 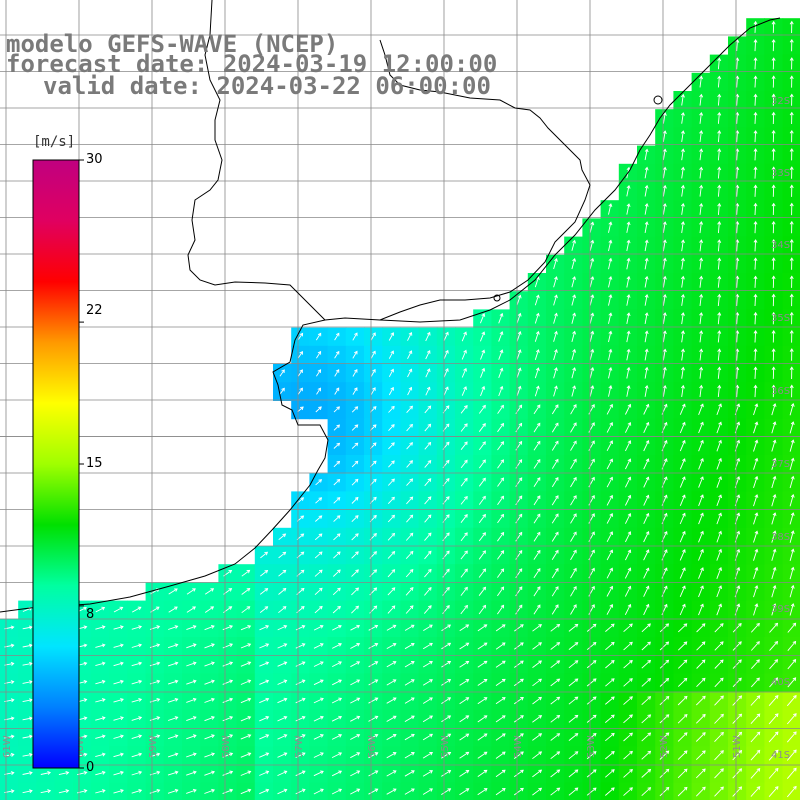 I want to click on lat-label-40S: 40S, so click(x=781, y=682).